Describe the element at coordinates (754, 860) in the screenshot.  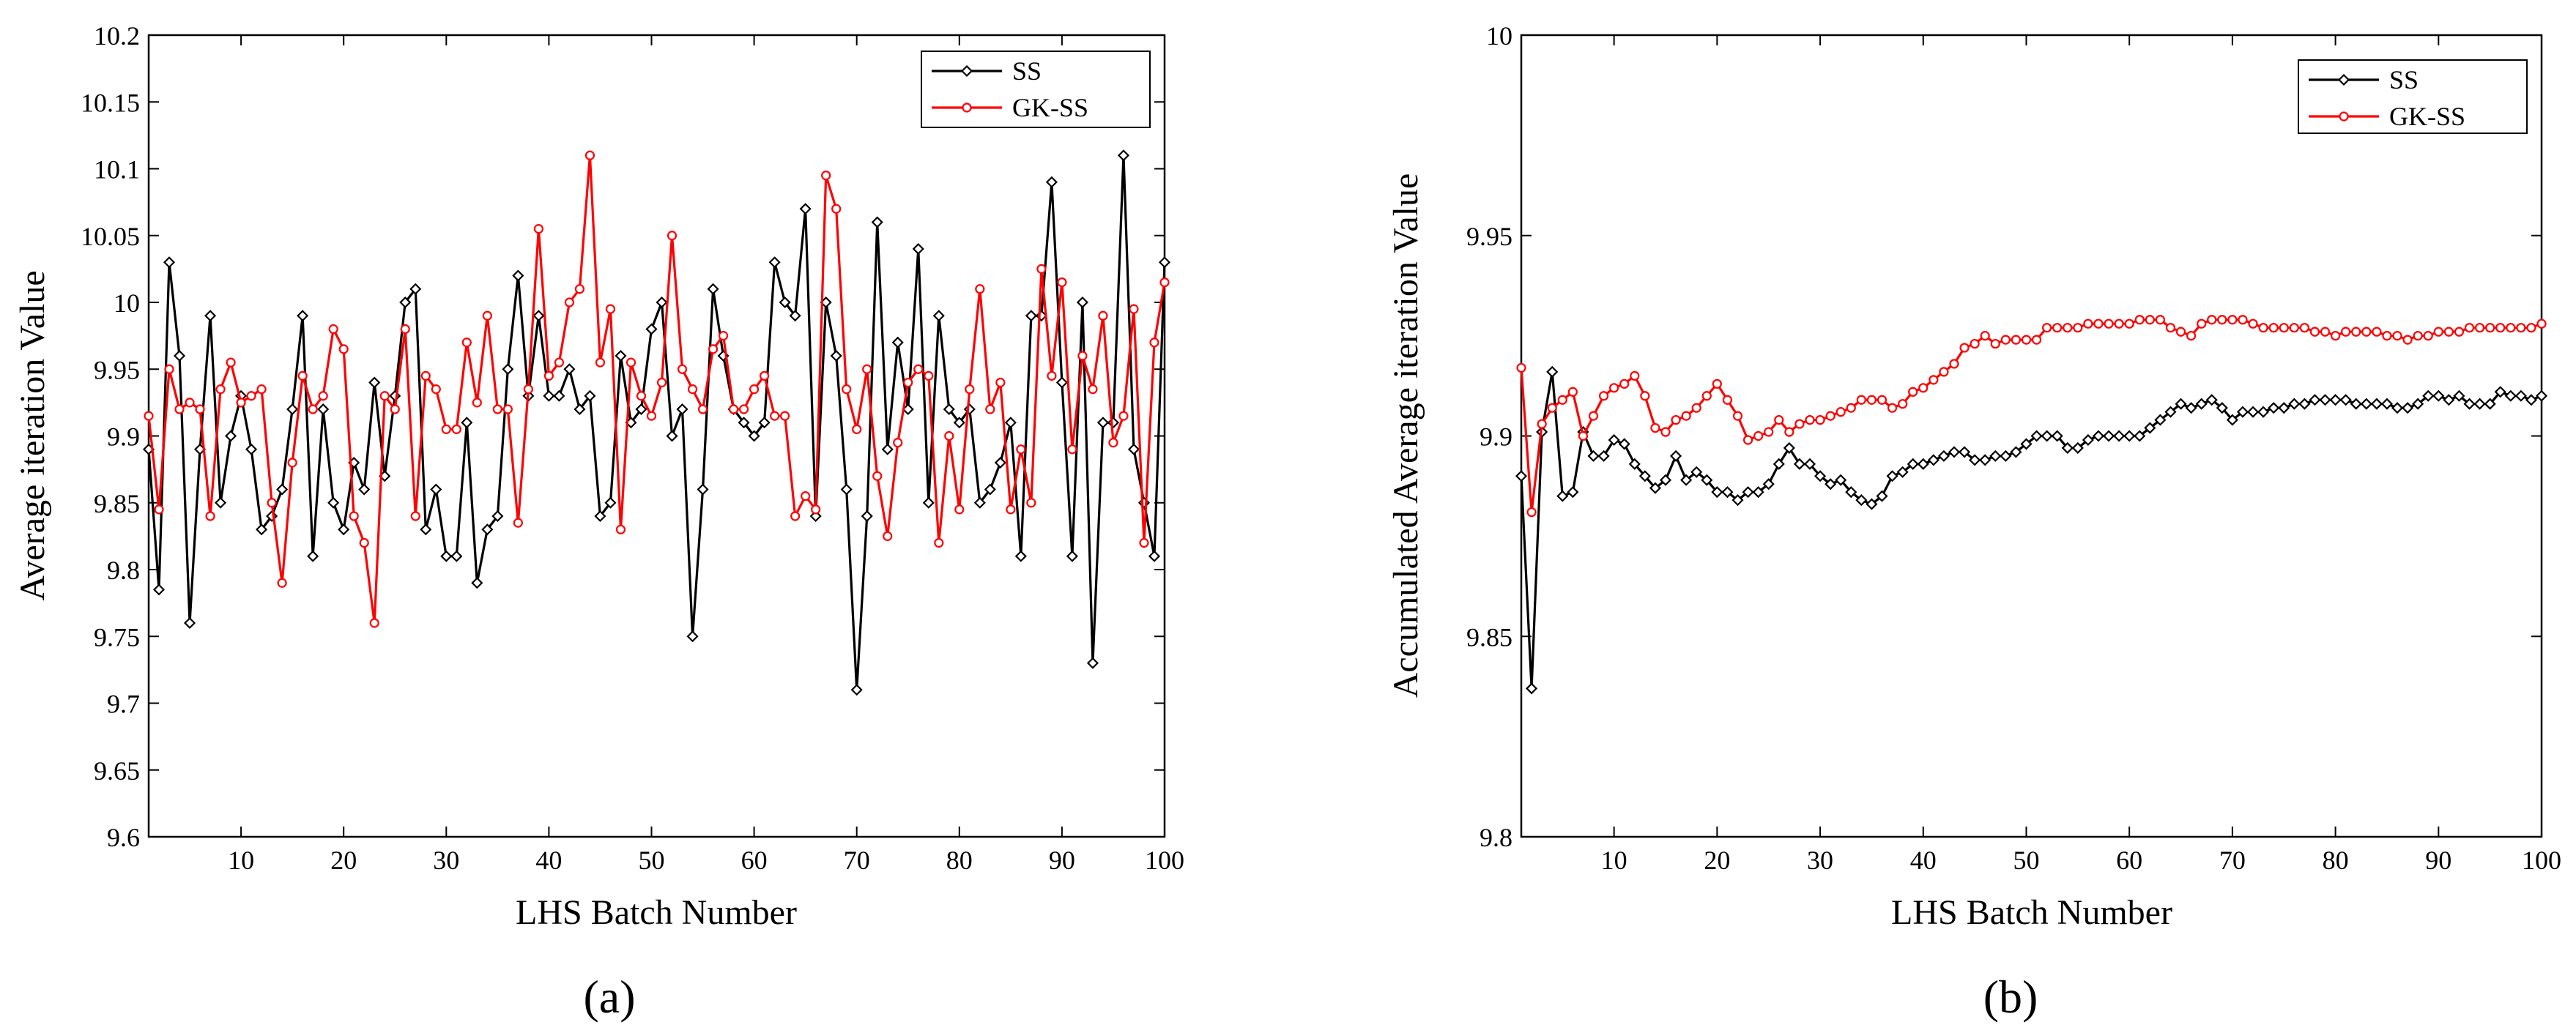
I see `x-tick-label: 60` at that location.